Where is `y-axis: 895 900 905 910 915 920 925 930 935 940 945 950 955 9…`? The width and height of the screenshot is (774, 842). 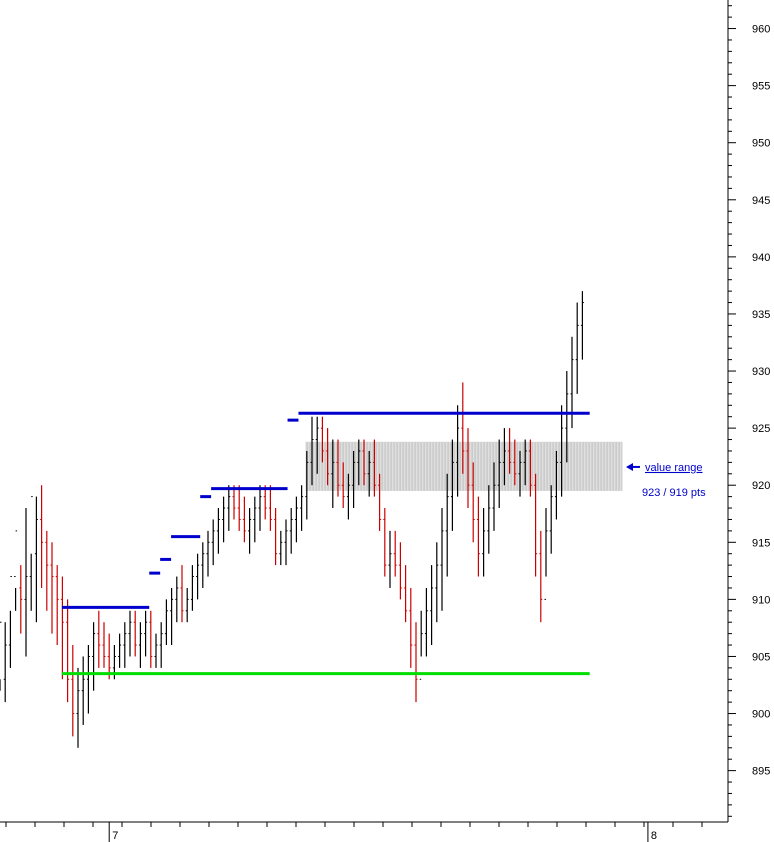
y-axis: 895 900 905 910 915 920 925 930 935 940 945 950 955 9… is located at coordinates (748, 411).